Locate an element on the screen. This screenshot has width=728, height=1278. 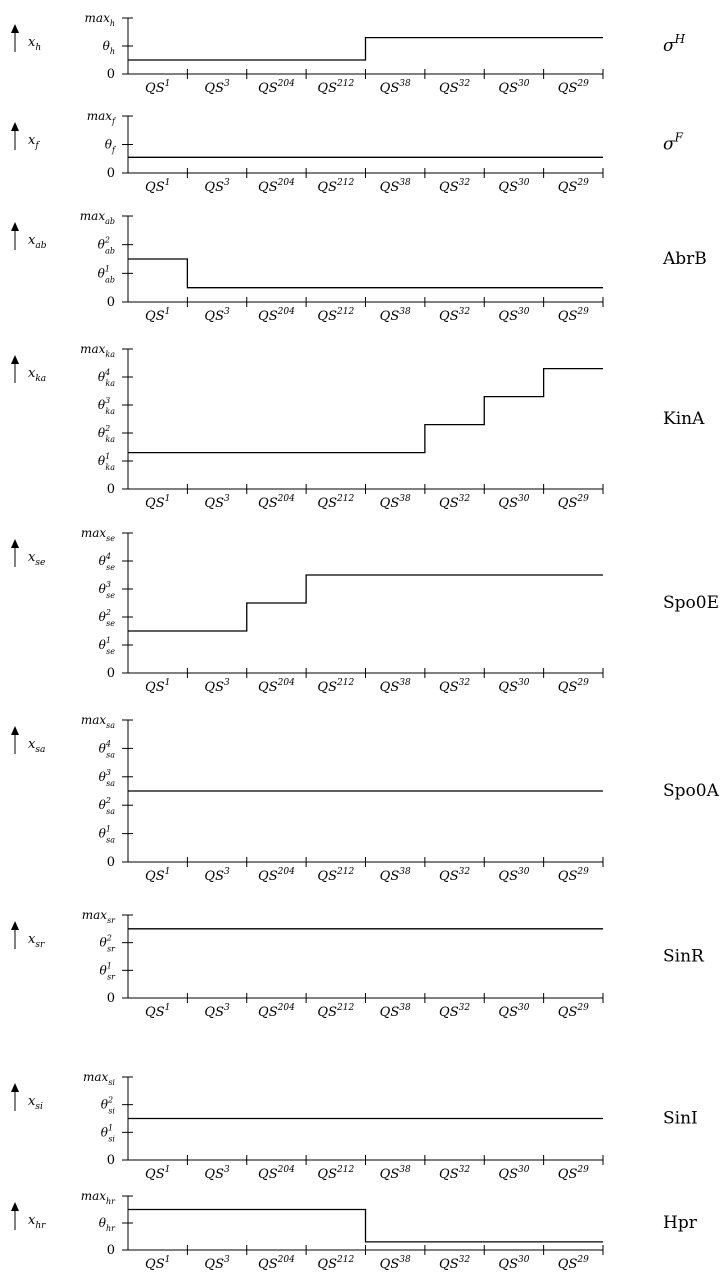
y-tick-label: θ1 ka is located at coordinates (106, 462).